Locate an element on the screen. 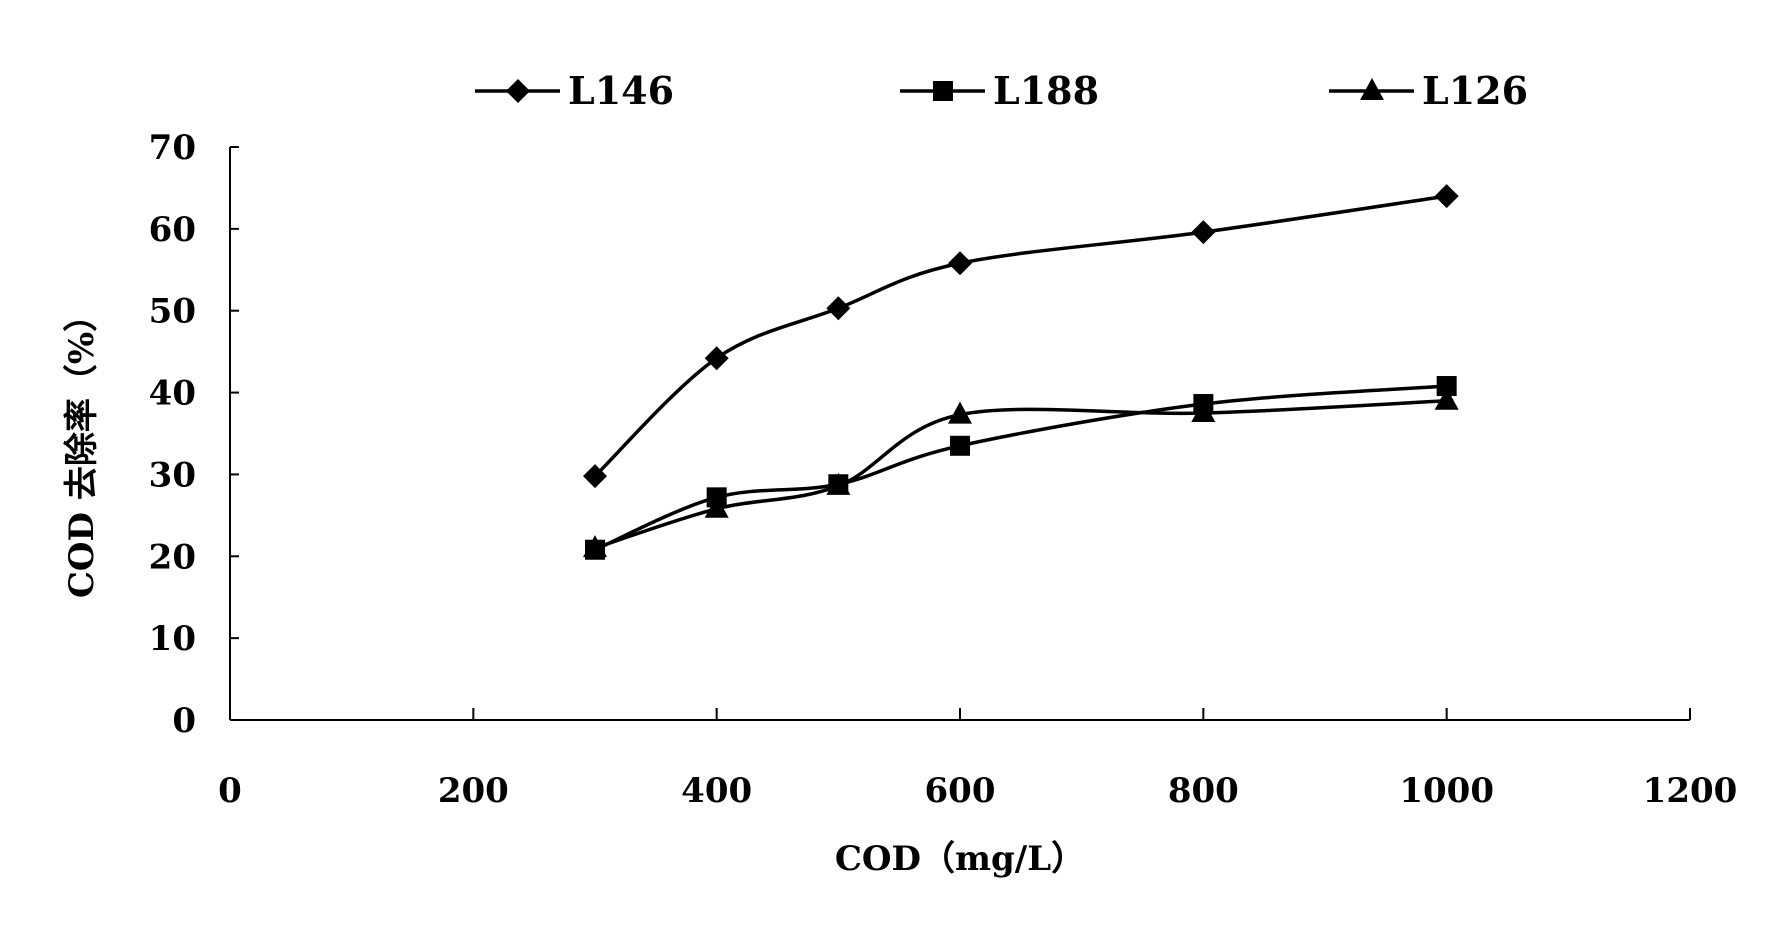 The width and height of the screenshot is (1768, 934). legend-item-l188: L188 is located at coordinates (999, 90).